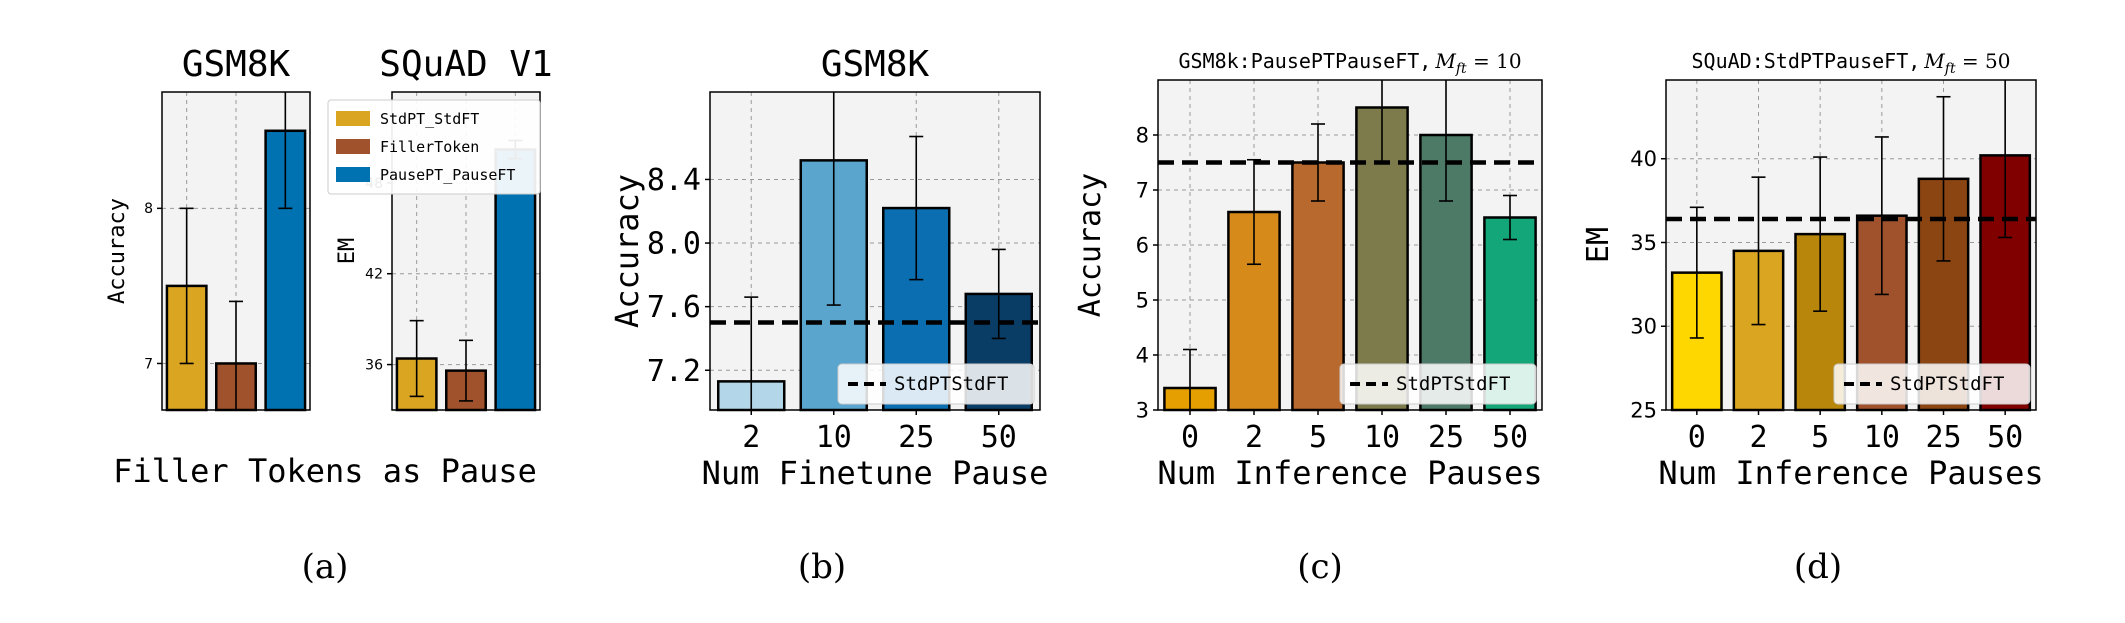 This screenshot has height=623, width=2125. What do you see at coordinates (1320, 567) in the screenshot?
I see `subcaption-c: (c)` at bounding box center [1320, 567].